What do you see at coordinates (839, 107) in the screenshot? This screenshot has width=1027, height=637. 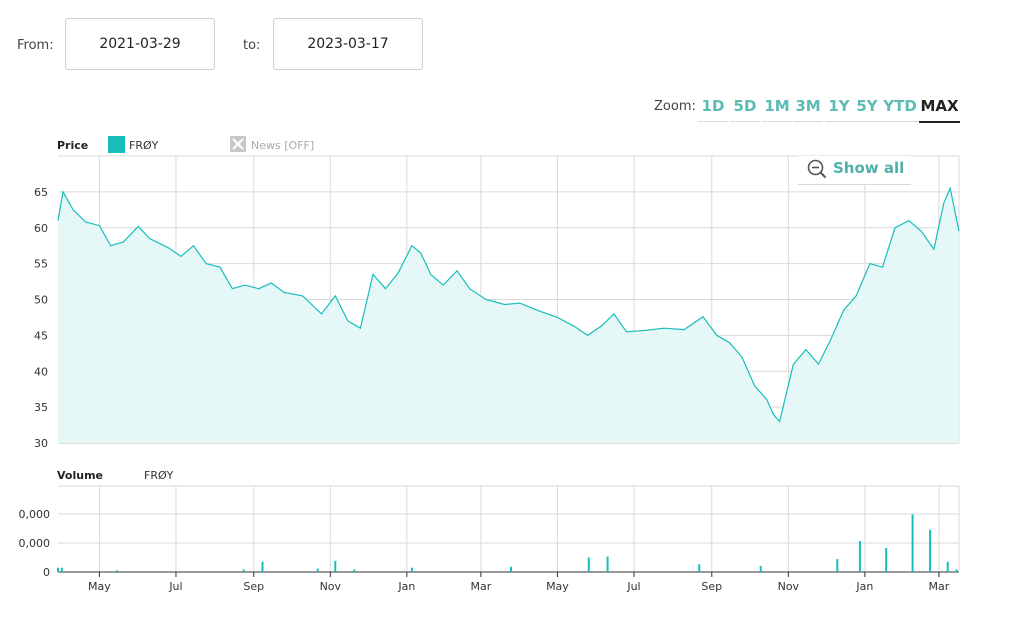 I see `zoom-1y-button: 1Y` at bounding box center [839, 107].